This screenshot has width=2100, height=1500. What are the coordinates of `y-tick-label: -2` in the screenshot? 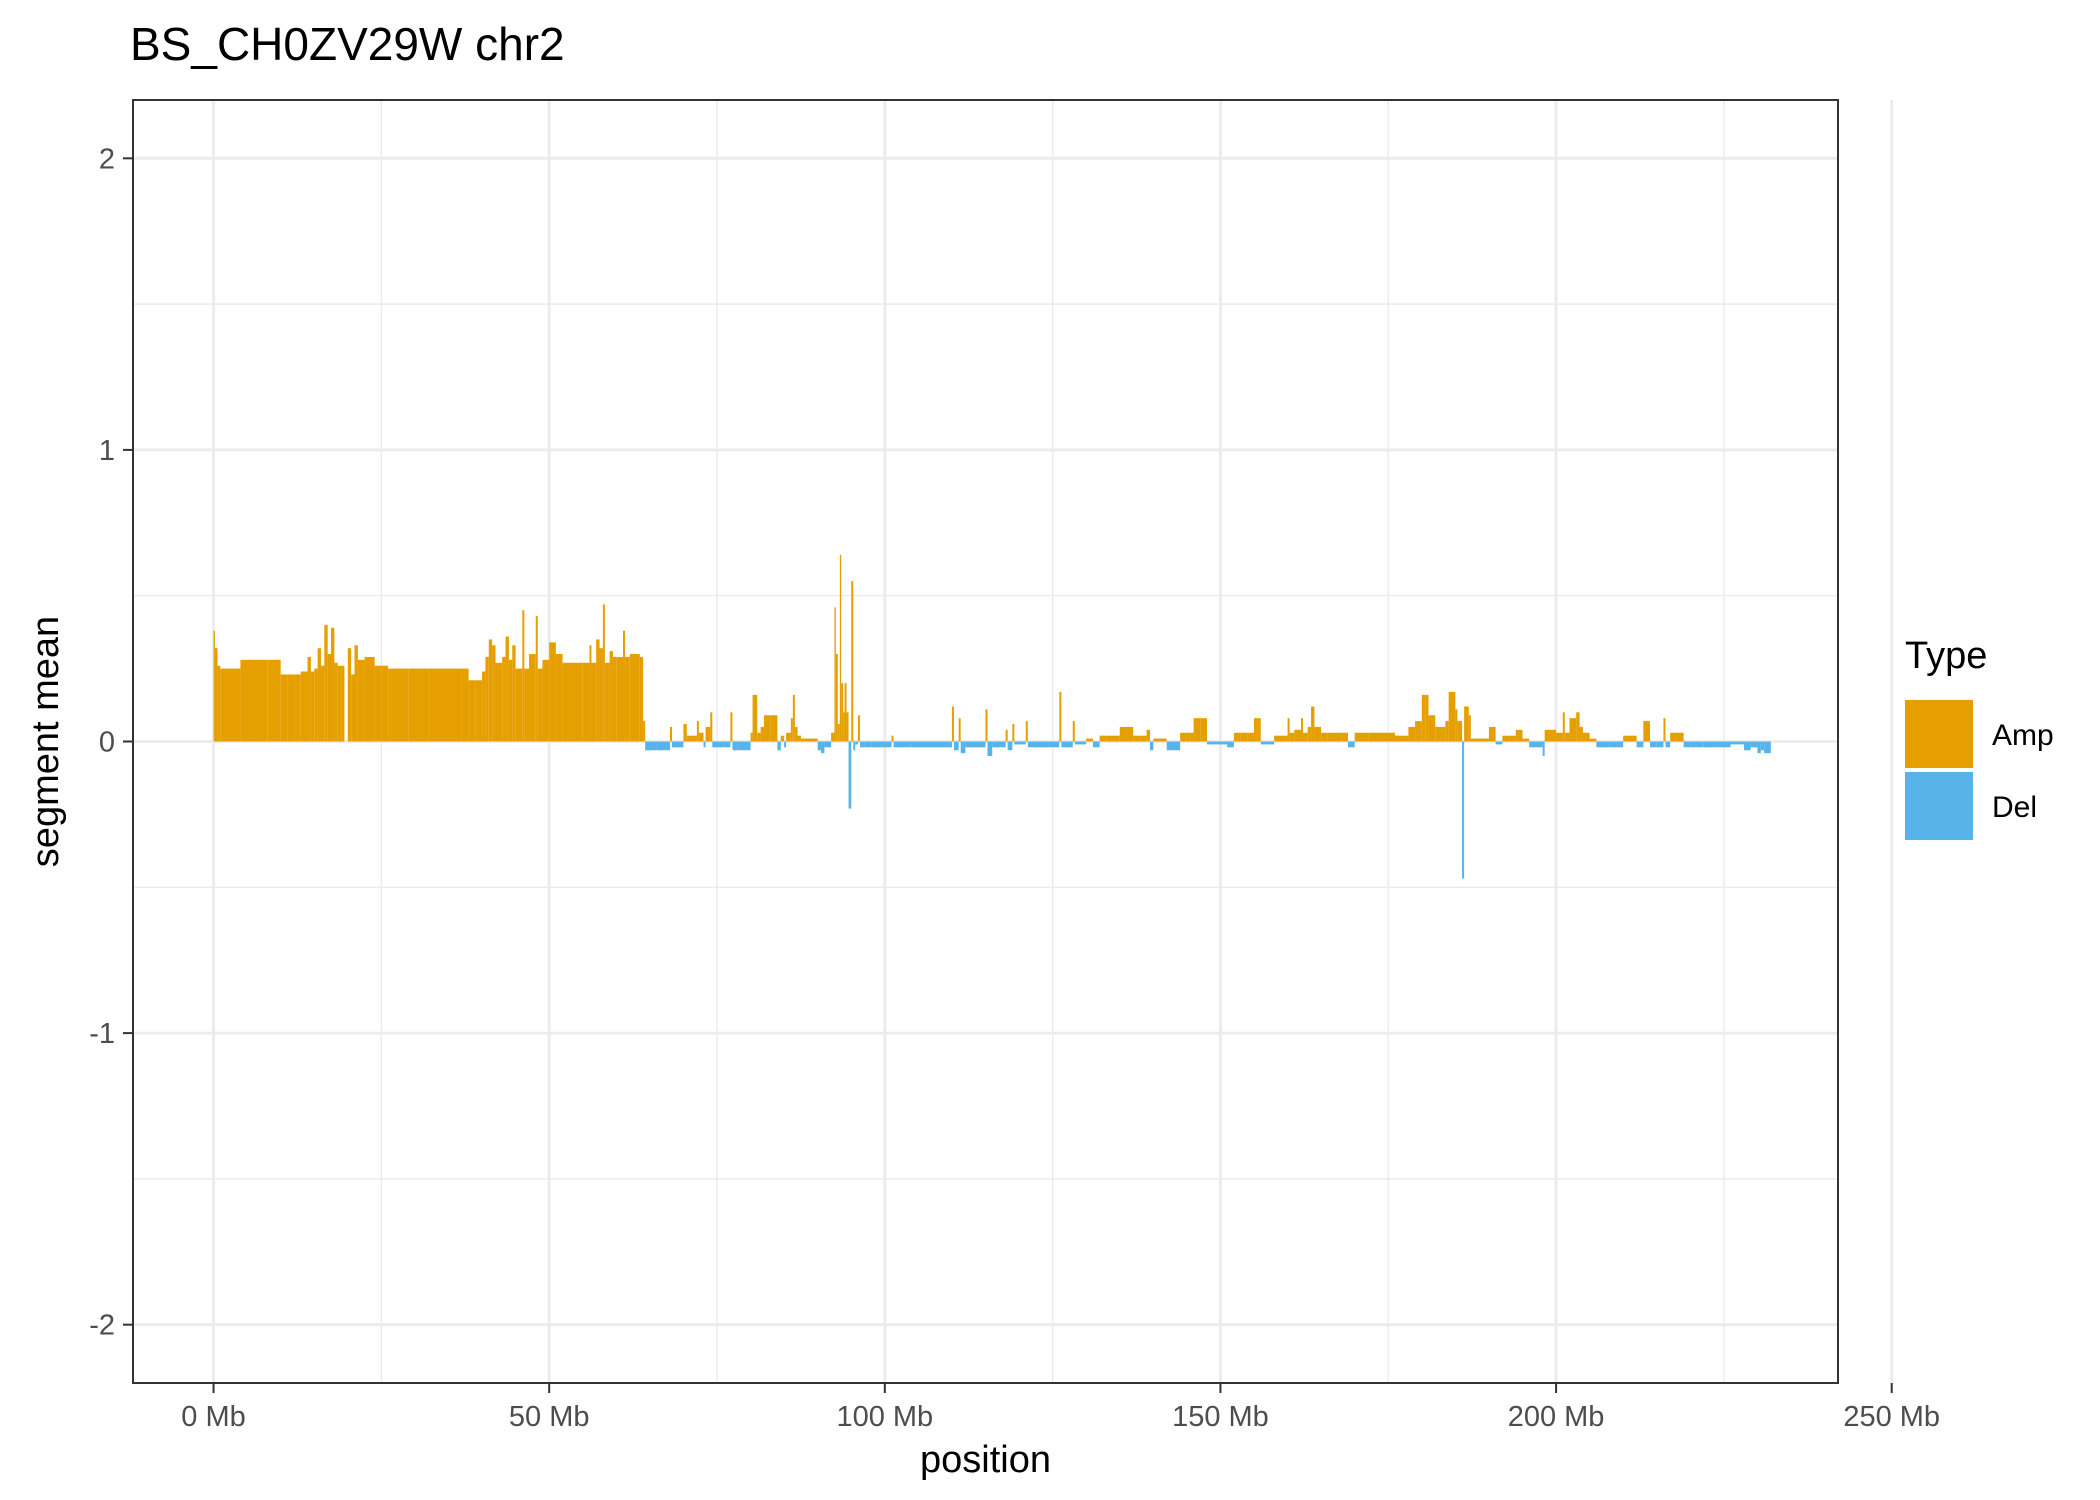 It's located at (102, 1326).